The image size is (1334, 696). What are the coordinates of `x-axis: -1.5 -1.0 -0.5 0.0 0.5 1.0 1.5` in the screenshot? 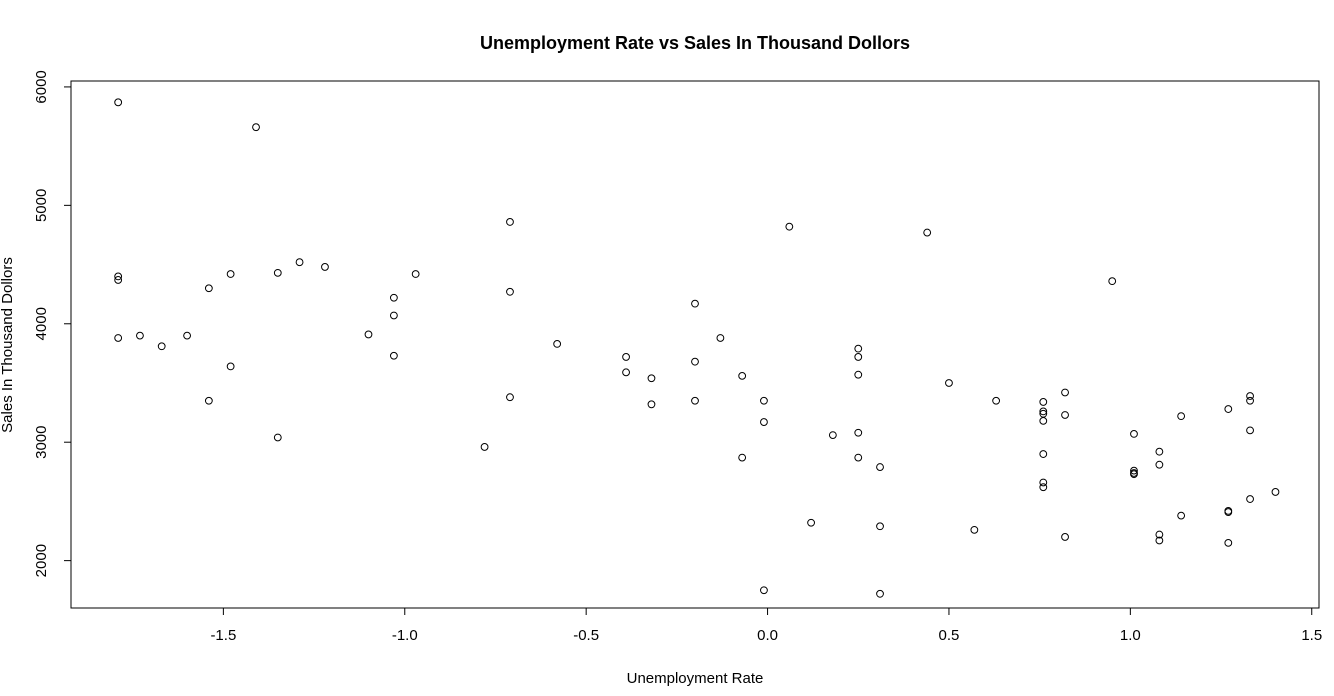 It's located at (766, 625).